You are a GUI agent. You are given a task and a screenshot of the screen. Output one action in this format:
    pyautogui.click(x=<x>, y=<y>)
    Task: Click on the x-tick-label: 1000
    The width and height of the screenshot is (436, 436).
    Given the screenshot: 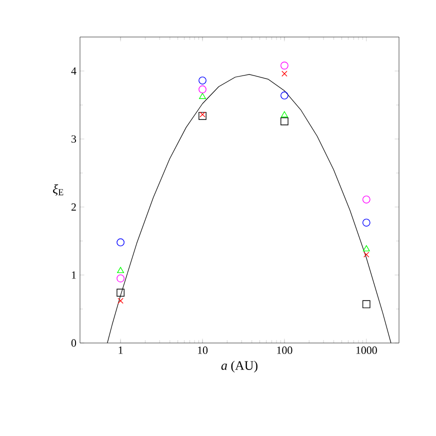 What is the action you would take?
    pyautogui.click(x=366, y=350)
    